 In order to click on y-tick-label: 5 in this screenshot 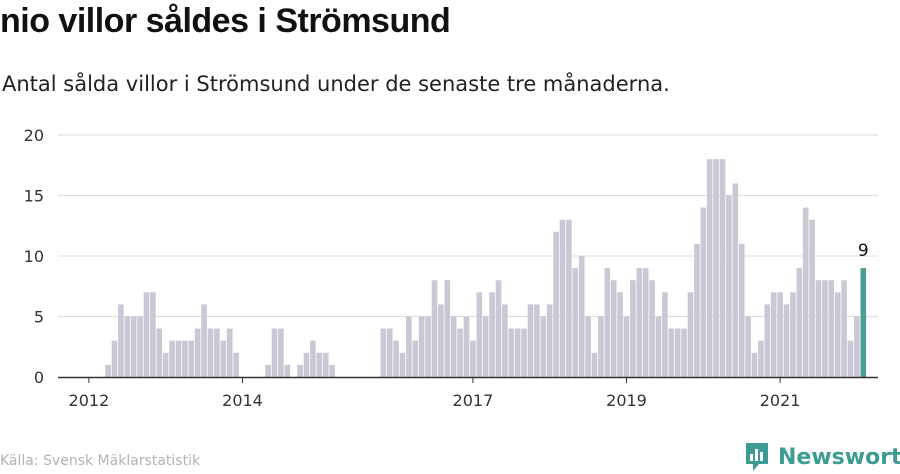, I will do `click(39, 317)`.